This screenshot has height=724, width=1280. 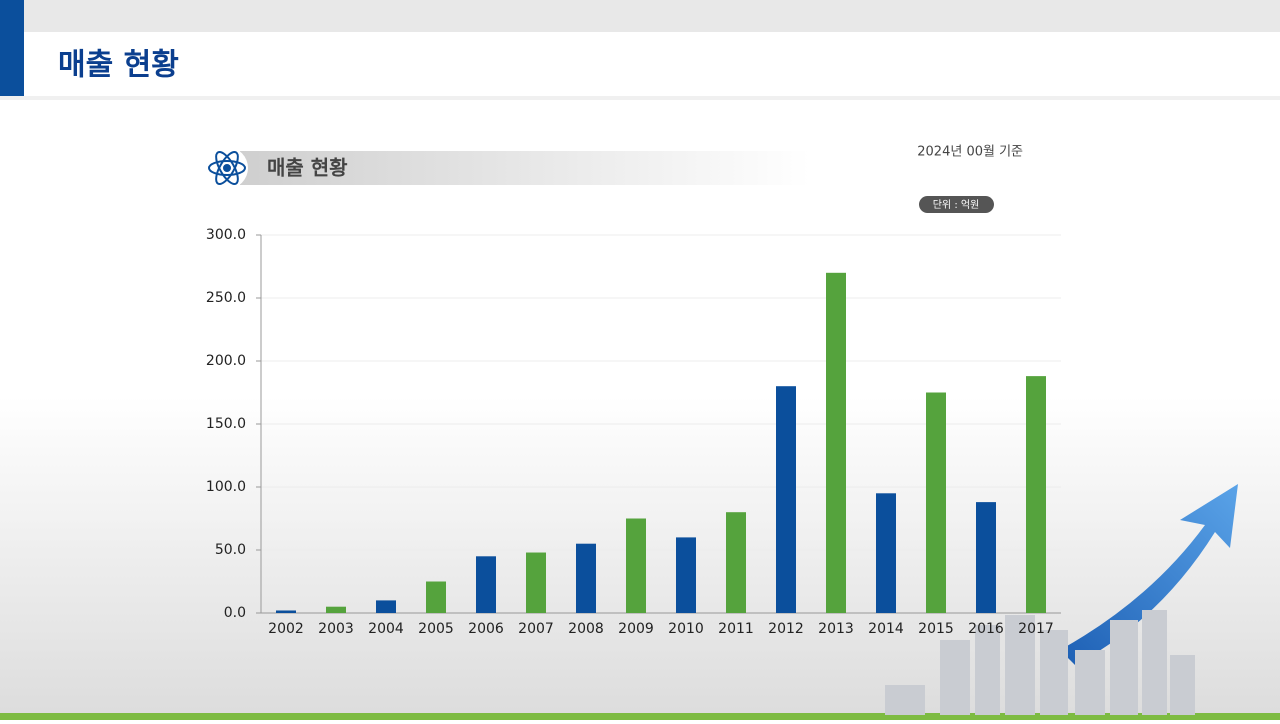 What do you see at coordinates (586, 629) in the screenshot?
I see `x-tick-label: 2008` at bounding box center [586, 629].